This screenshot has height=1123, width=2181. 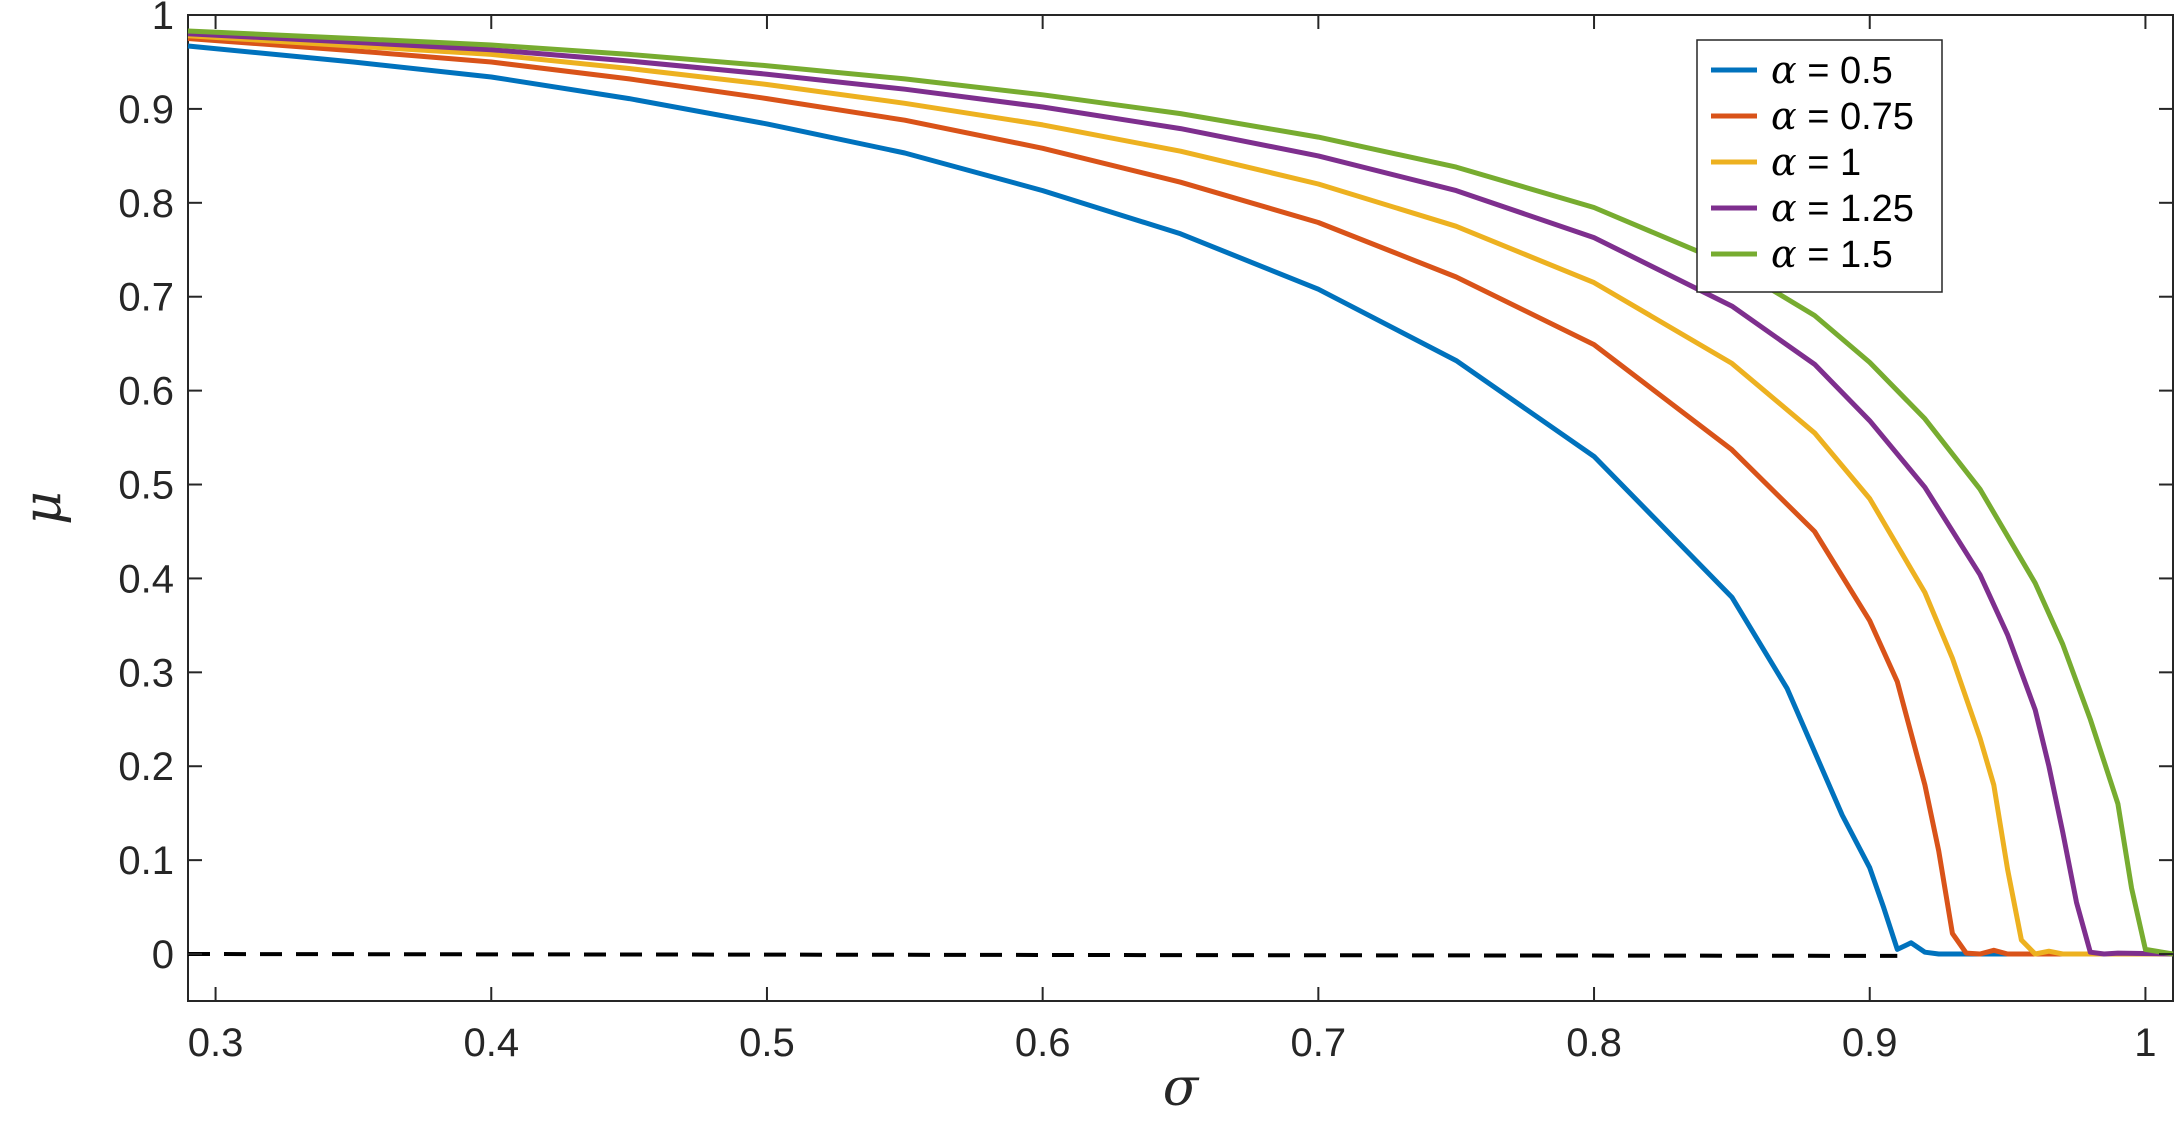 I want to click on y-tick-label: 0.2, so click(x=146, y=767).